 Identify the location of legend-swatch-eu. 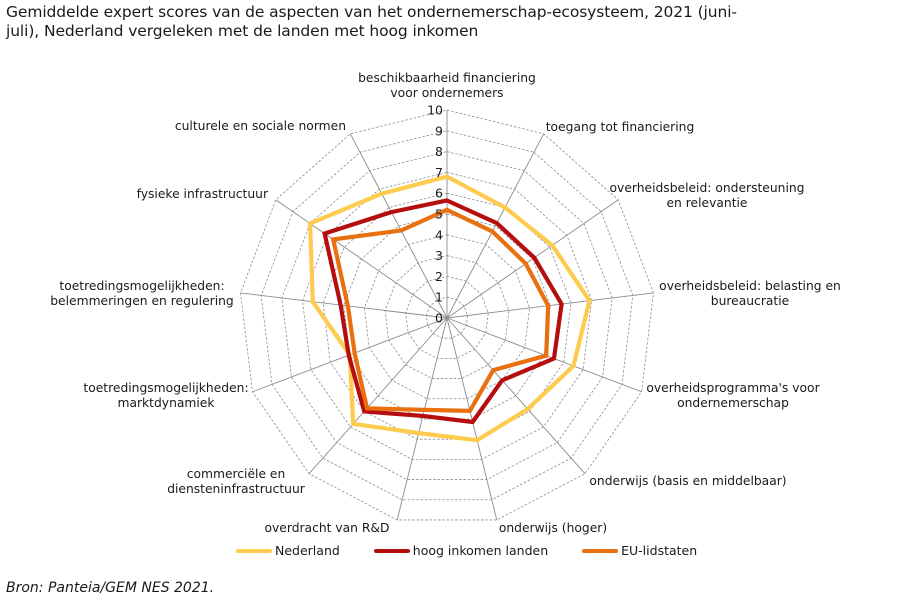
(600, 550).